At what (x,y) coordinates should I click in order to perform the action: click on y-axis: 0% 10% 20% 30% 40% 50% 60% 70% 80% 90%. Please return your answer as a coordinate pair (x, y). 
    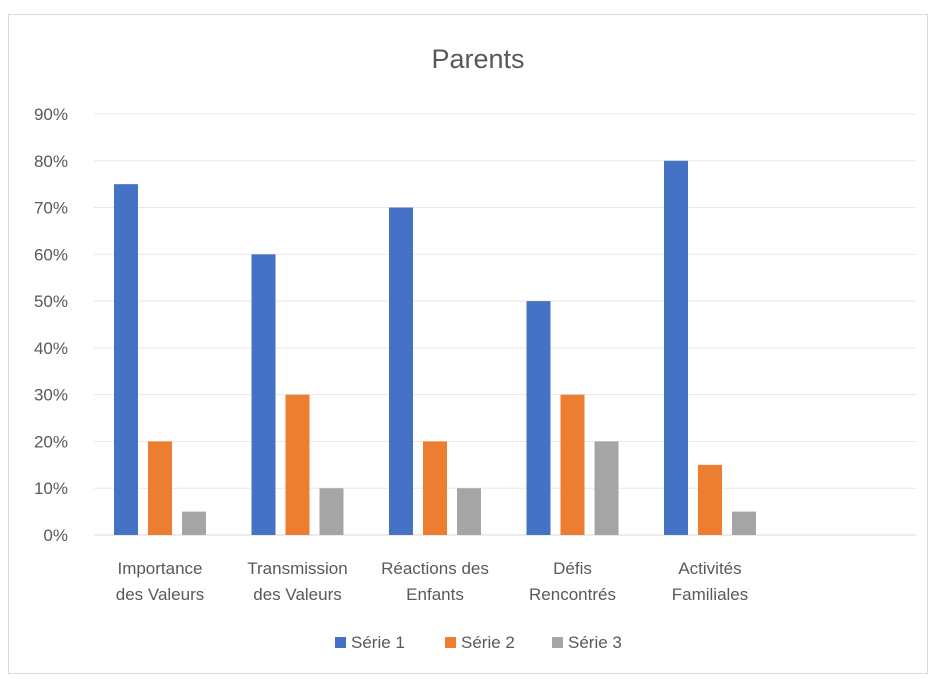
    Looking at the image, I should click on (51, 325).